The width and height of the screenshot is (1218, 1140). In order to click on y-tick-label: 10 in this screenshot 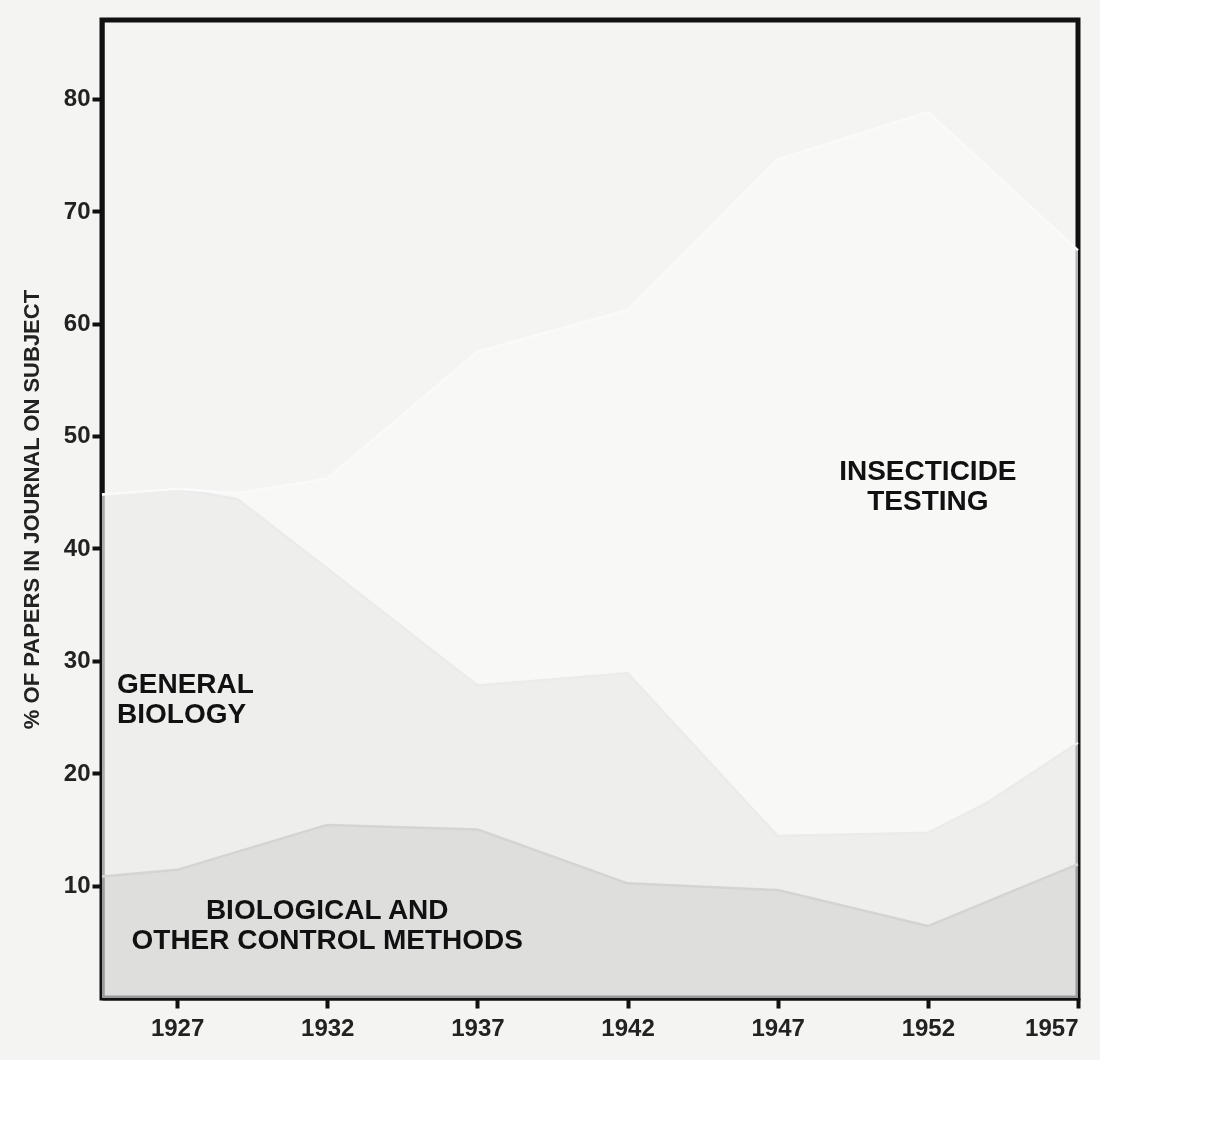, I will do `click(77, 885)`.